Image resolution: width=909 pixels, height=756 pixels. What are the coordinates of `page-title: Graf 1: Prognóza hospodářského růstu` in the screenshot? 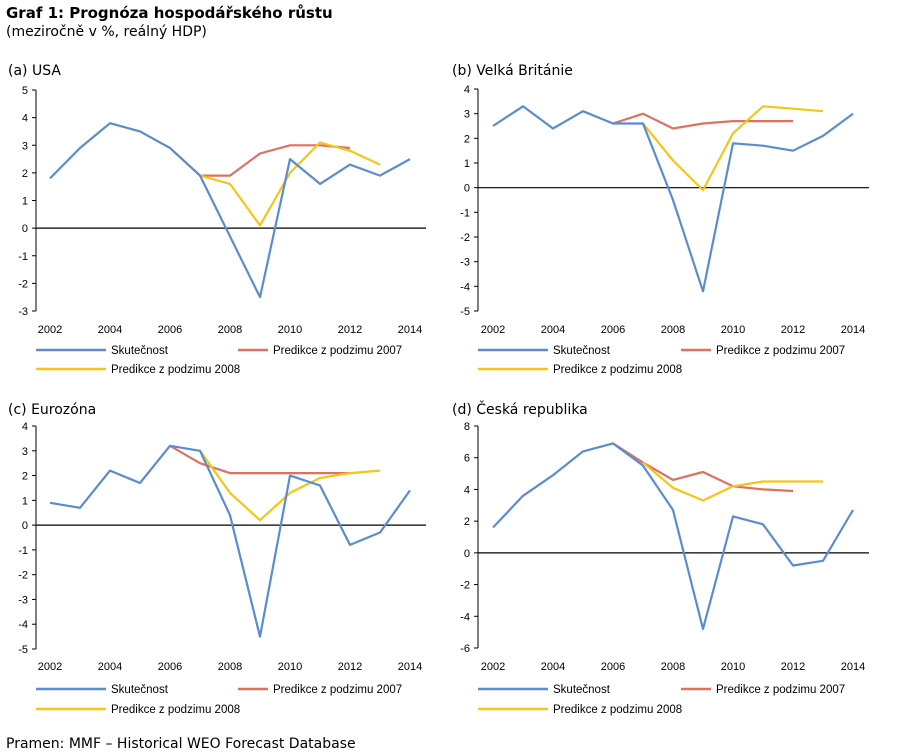 It's located at (169, 13).